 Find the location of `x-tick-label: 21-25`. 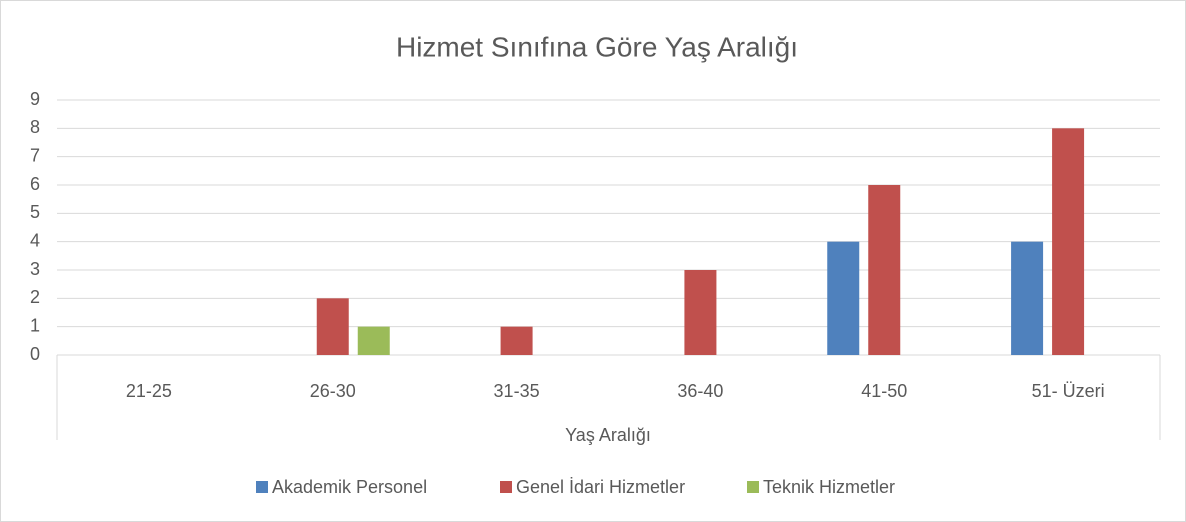

x-tick-label: 21-25 is located at coordinates (149, 391).